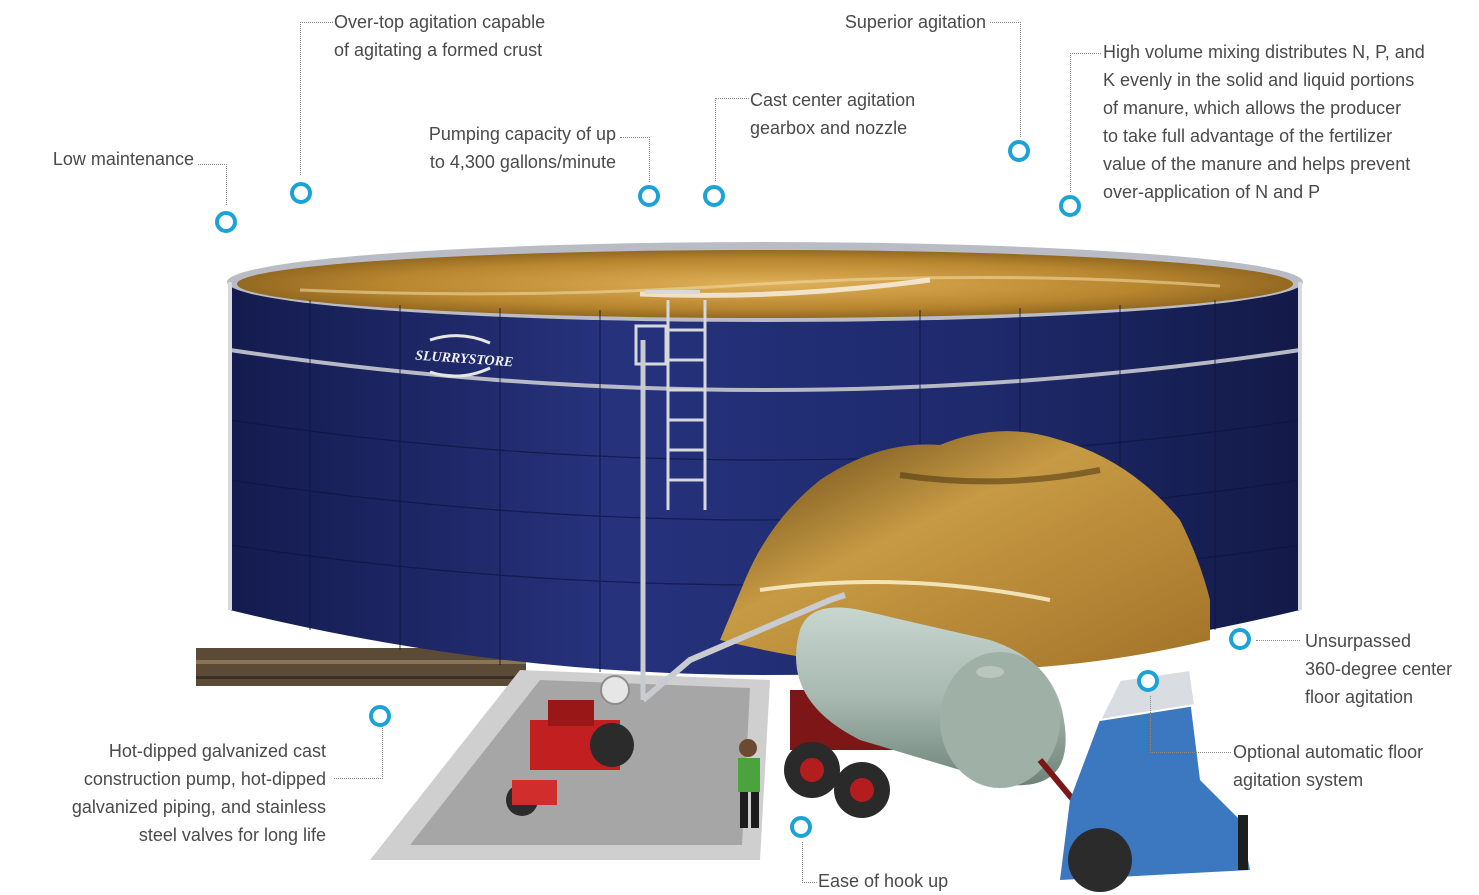  Describe the element at coordinates (801, 827) in the screenshot. I see `callout-marker-ease` at that location.